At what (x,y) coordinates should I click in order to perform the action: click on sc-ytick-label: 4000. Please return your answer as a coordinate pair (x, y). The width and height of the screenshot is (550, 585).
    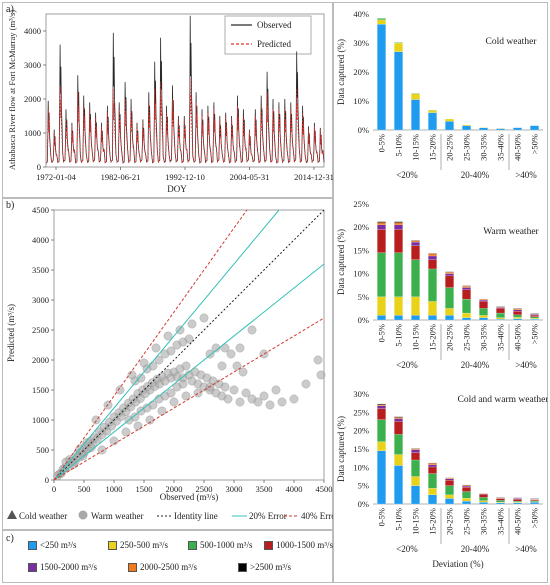
    Looking at the image, I should click on (40, 240).